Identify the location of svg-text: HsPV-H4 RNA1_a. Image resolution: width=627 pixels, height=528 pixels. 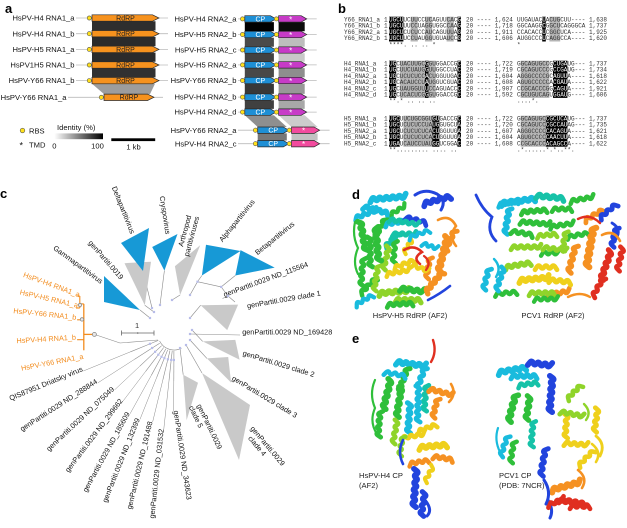
(43, 18).